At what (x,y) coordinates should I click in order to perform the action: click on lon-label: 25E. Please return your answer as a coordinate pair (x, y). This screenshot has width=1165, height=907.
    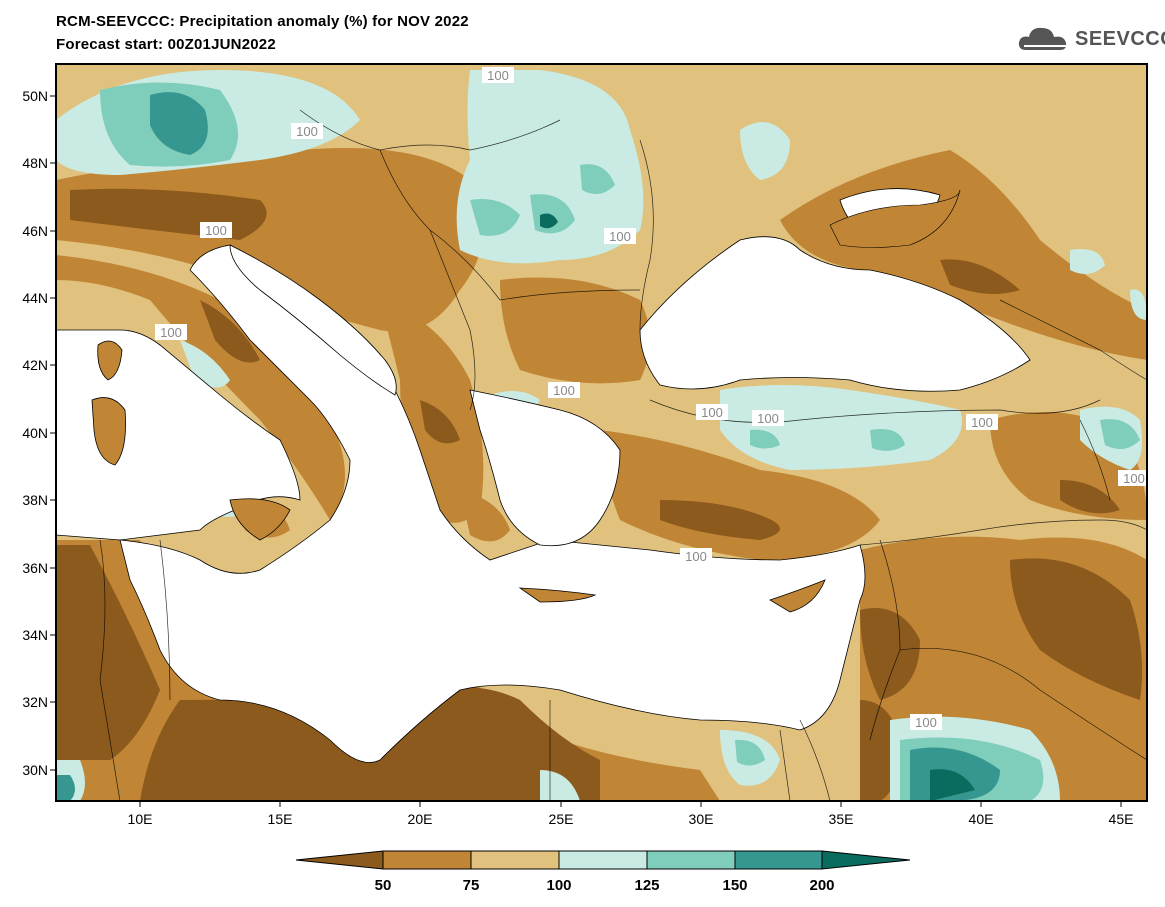
    Looking at the image, I should click on (561, 819).